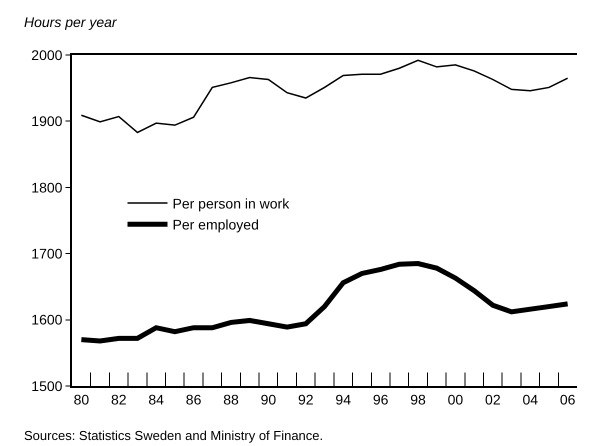 Image resolution: width=589 pixels, height=446 pixels. I want to click on x-tick-label: 86, so click(194, 400).